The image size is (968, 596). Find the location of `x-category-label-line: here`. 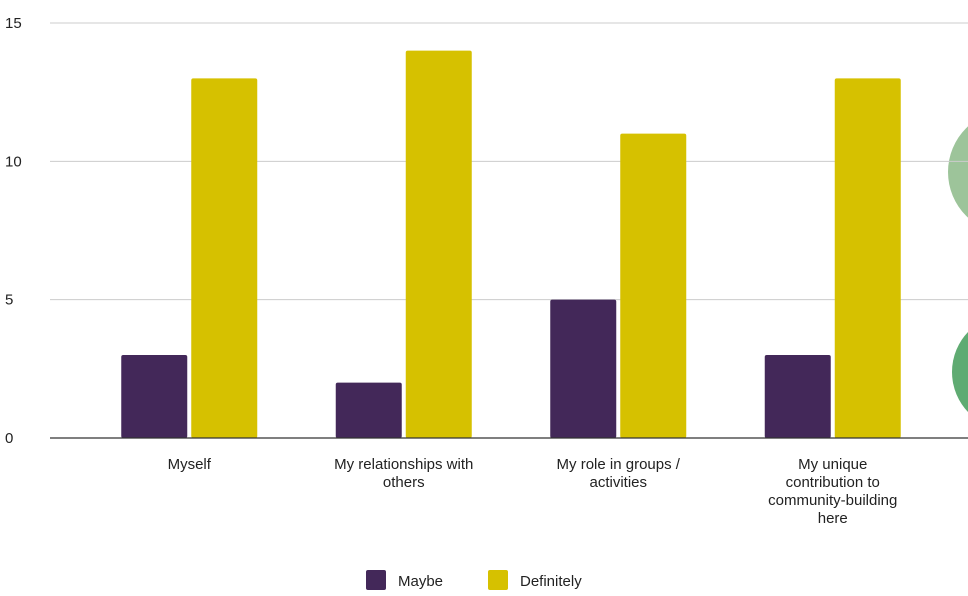

x-category-label-line: here is located at coordinates (833, 518).